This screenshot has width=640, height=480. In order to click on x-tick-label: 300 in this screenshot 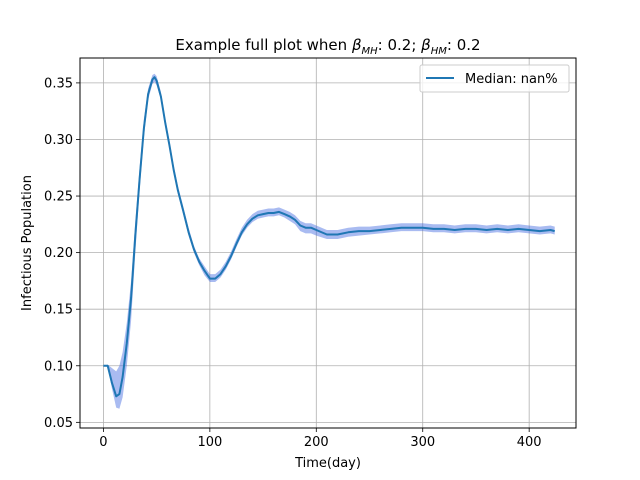, I will do `click(422, 442)`.